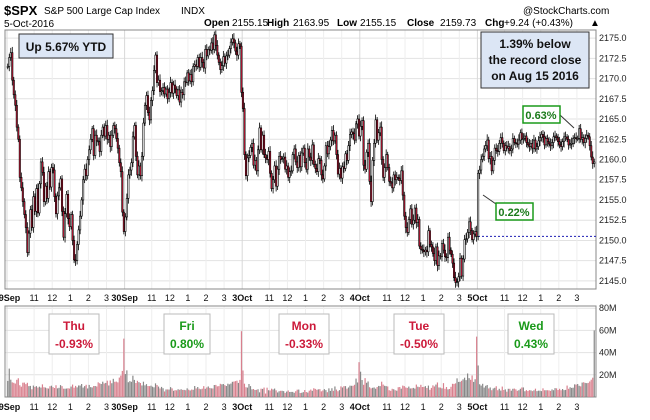  I want to click on price-tick-label: 2167.5, so click(613, 99).